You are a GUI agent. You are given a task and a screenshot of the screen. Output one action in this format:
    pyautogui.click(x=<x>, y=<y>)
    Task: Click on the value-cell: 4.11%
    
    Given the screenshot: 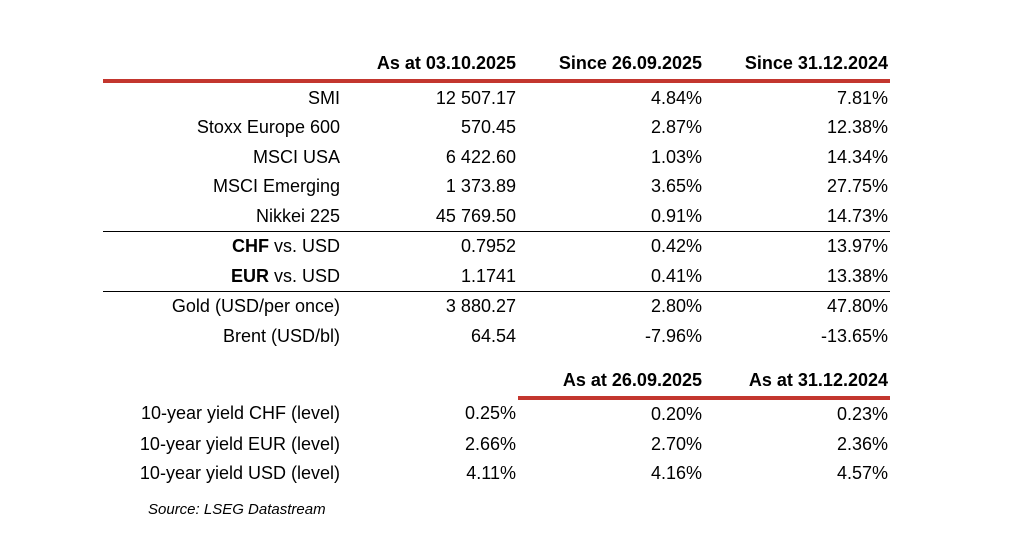 What is the action you would take?
    pyautogui.click(x=491, y=473)
    